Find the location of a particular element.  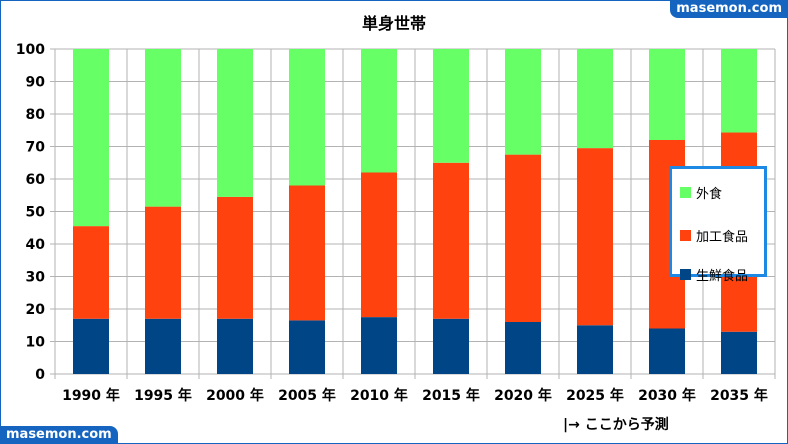

legend-label-kakou: 加工食品 is located at coordinates (722, 237).